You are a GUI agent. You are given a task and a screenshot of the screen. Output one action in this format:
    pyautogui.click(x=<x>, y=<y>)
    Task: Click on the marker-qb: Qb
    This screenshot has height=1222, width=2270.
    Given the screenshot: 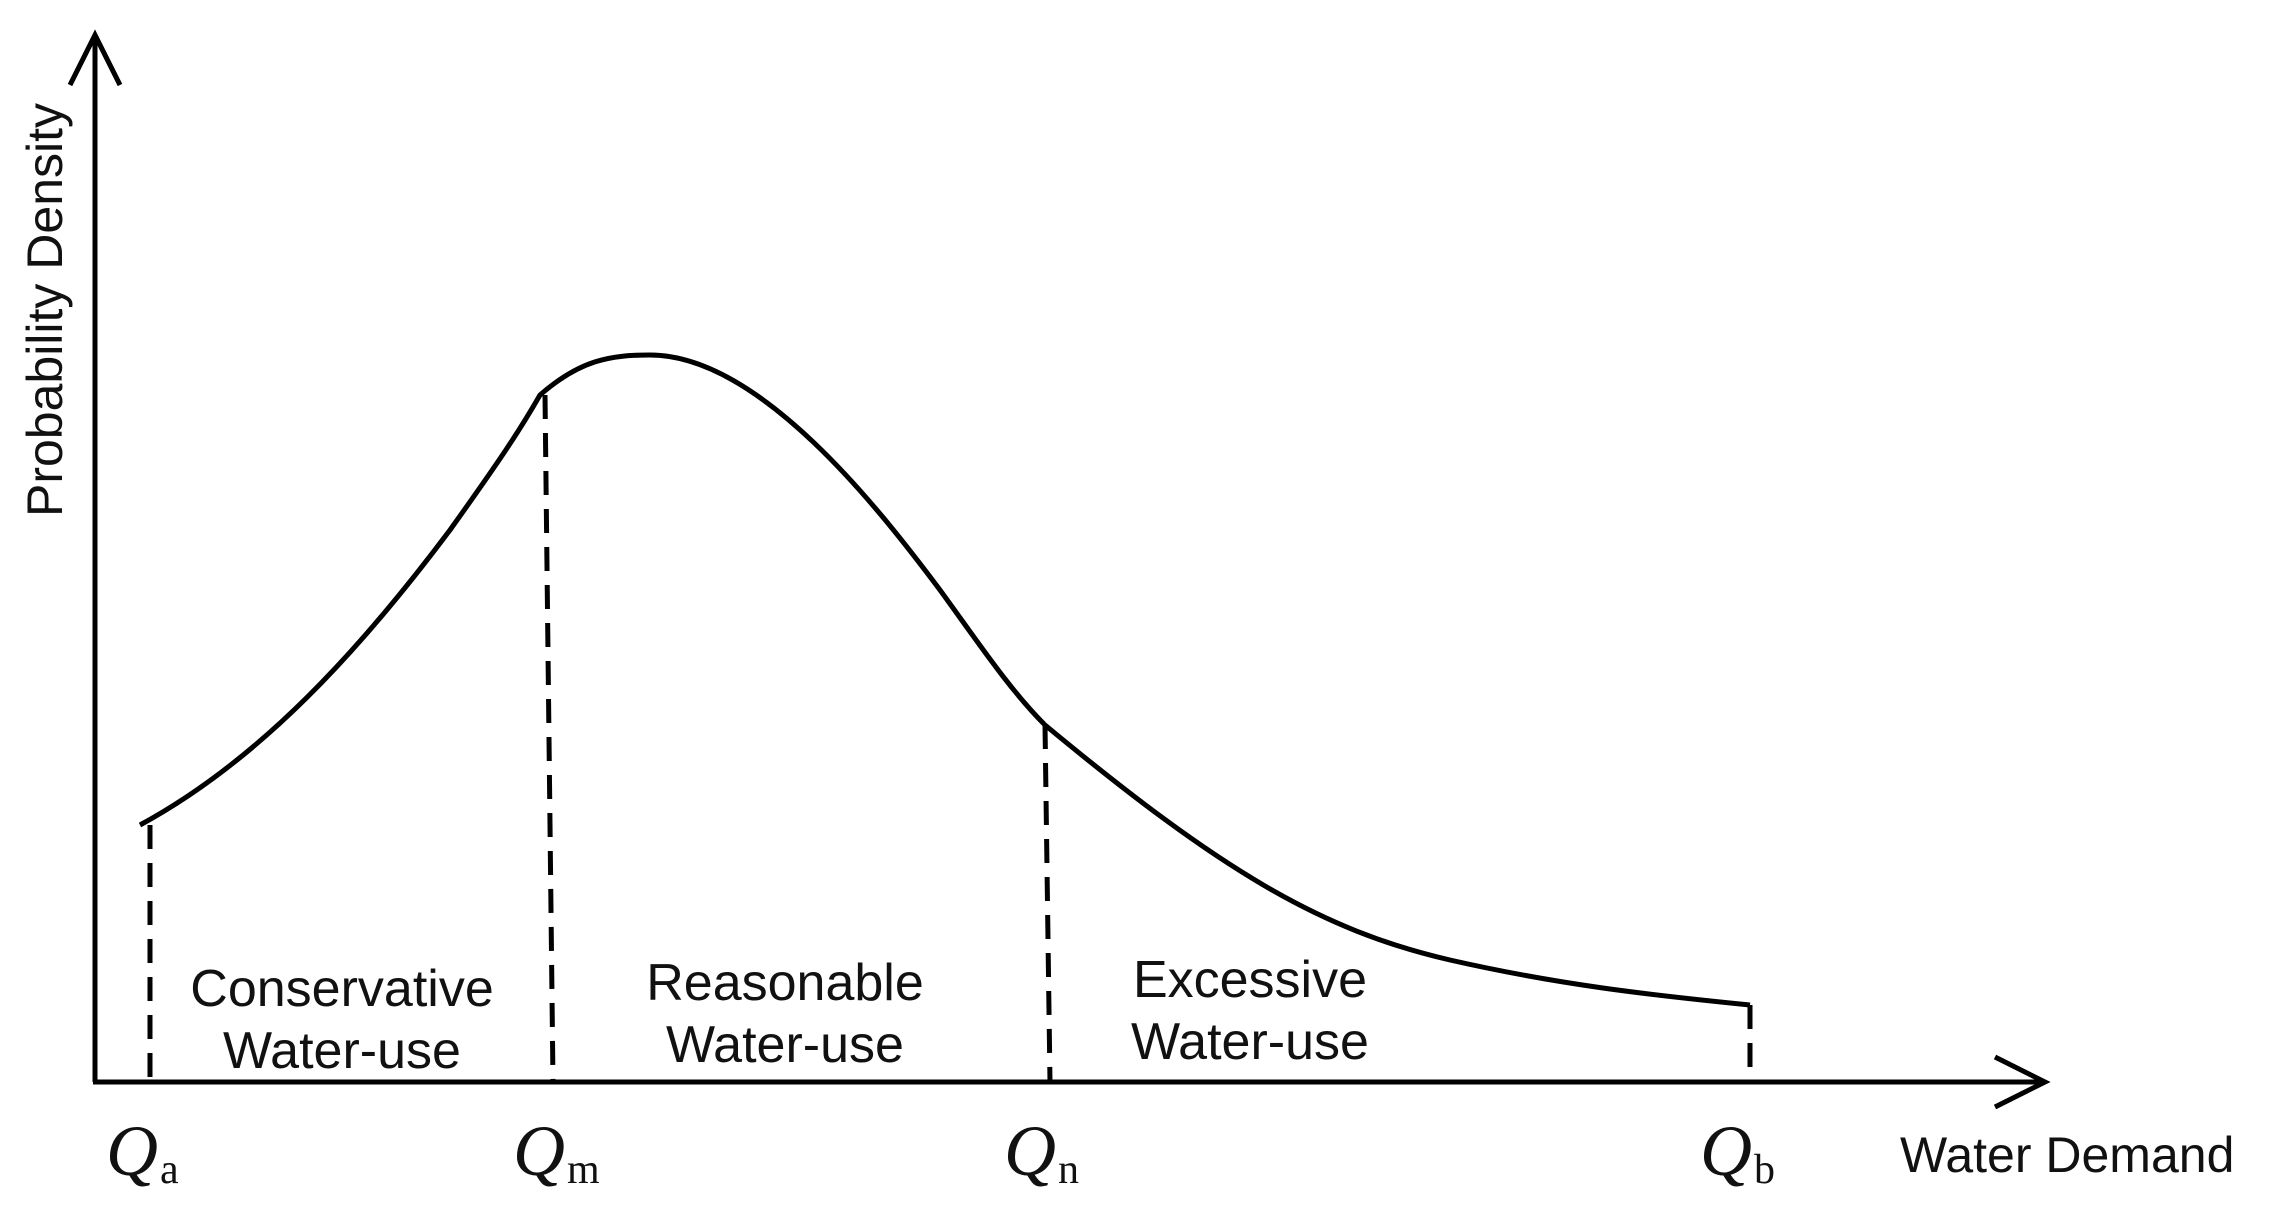 What is the action you would take?
    pyautogui.click(x=1737, y=1152)
    